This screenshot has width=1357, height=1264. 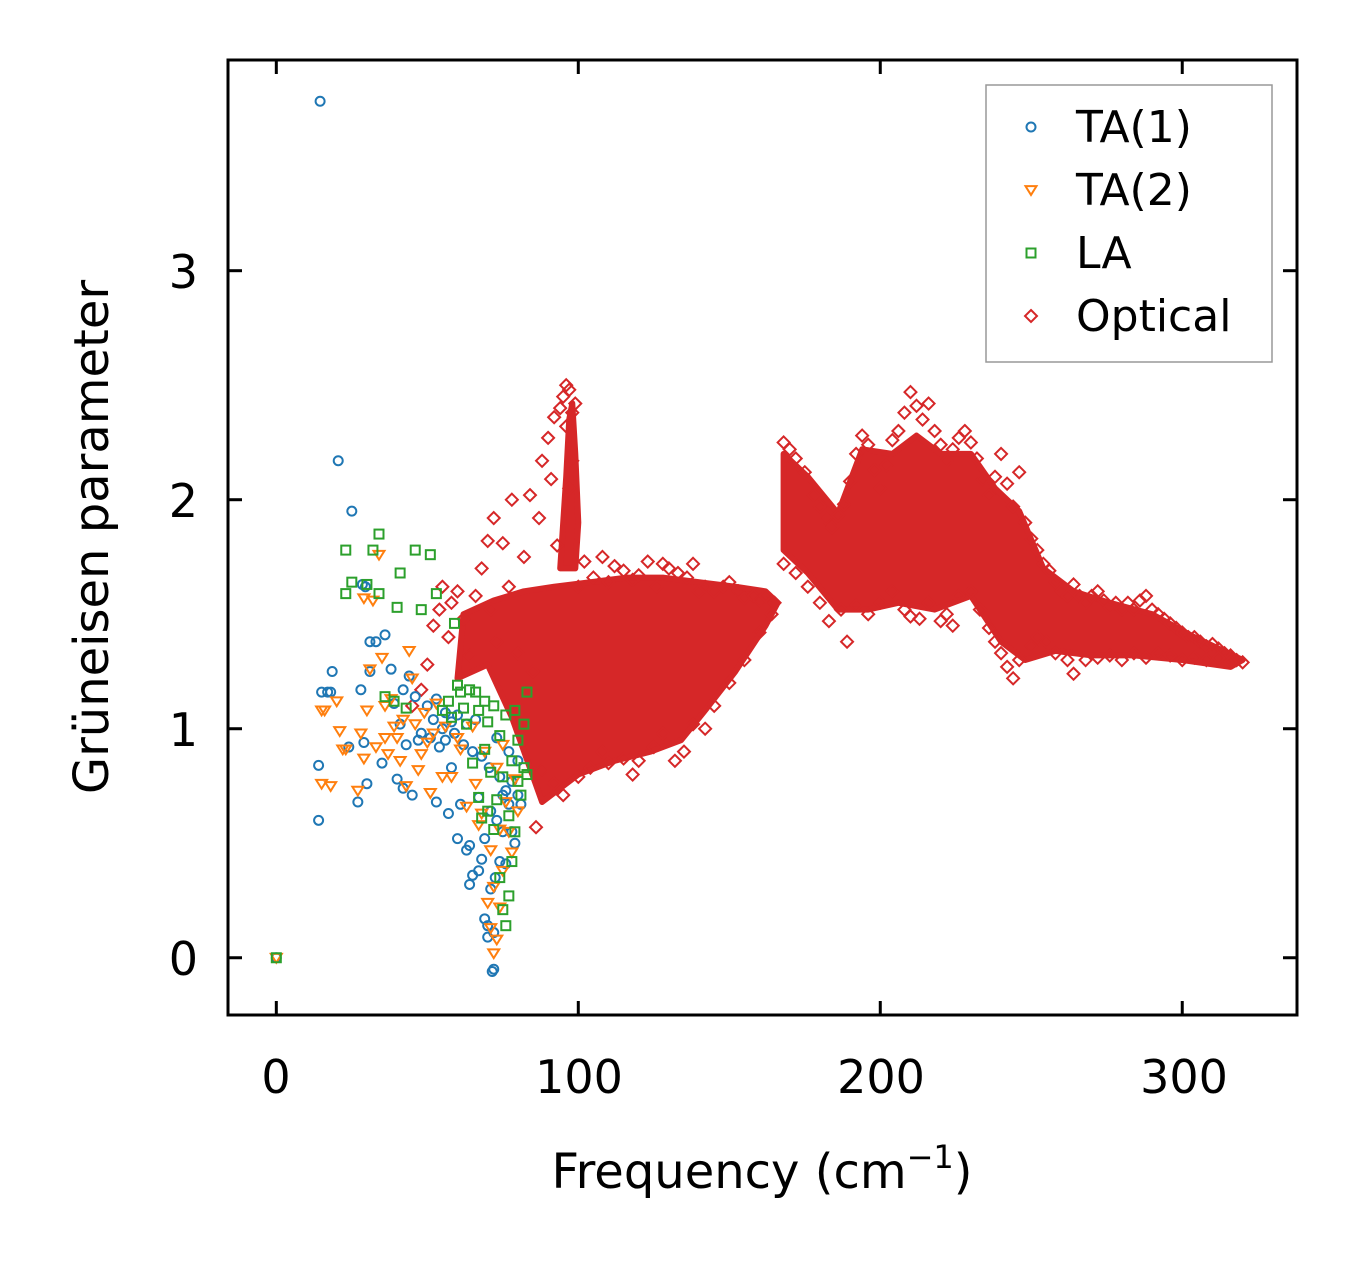 What do you see at coordinates (1184, 1077) in the screenshot?
I see `x-tick-label-300: 300` at bounding box center [1184, 1077].